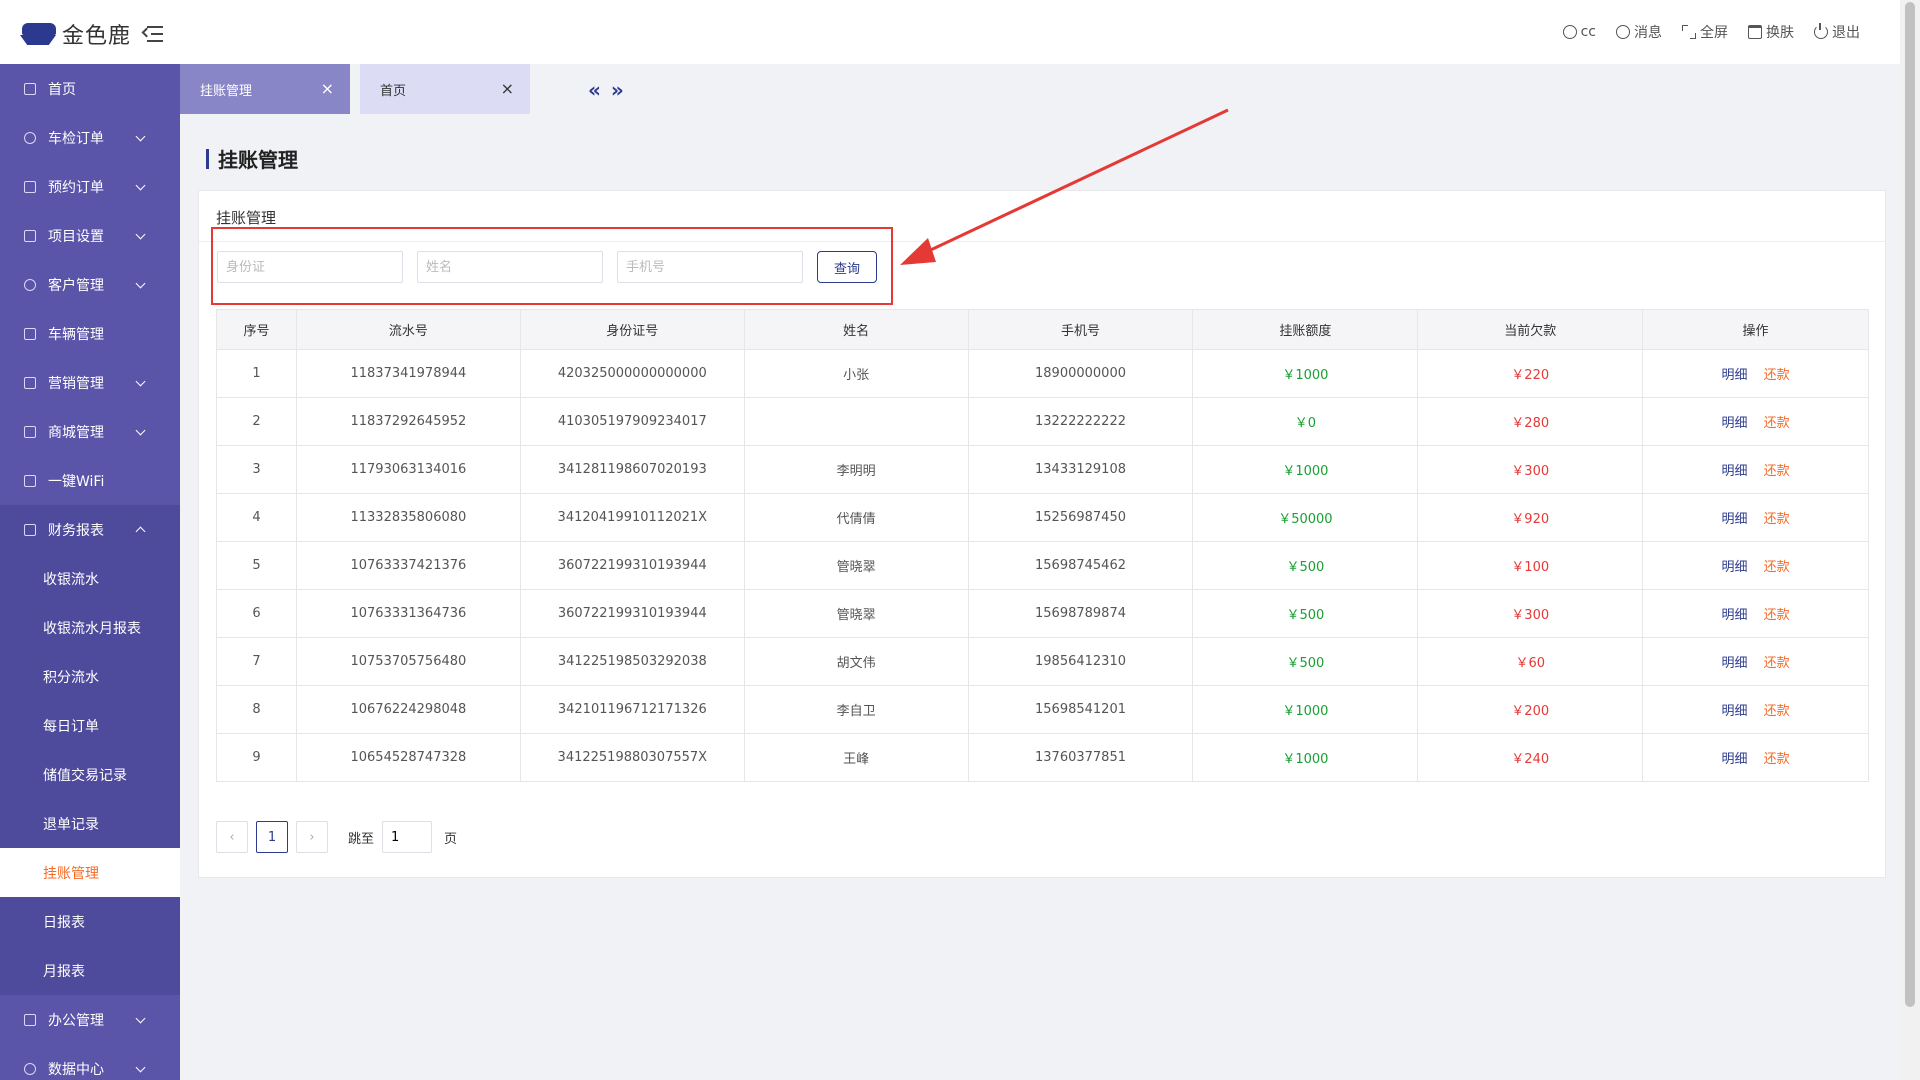  What do you see at coordinates (451, 839) in the screenshot?
I see `page-suffix: 页` at bounding box center [451, 839].